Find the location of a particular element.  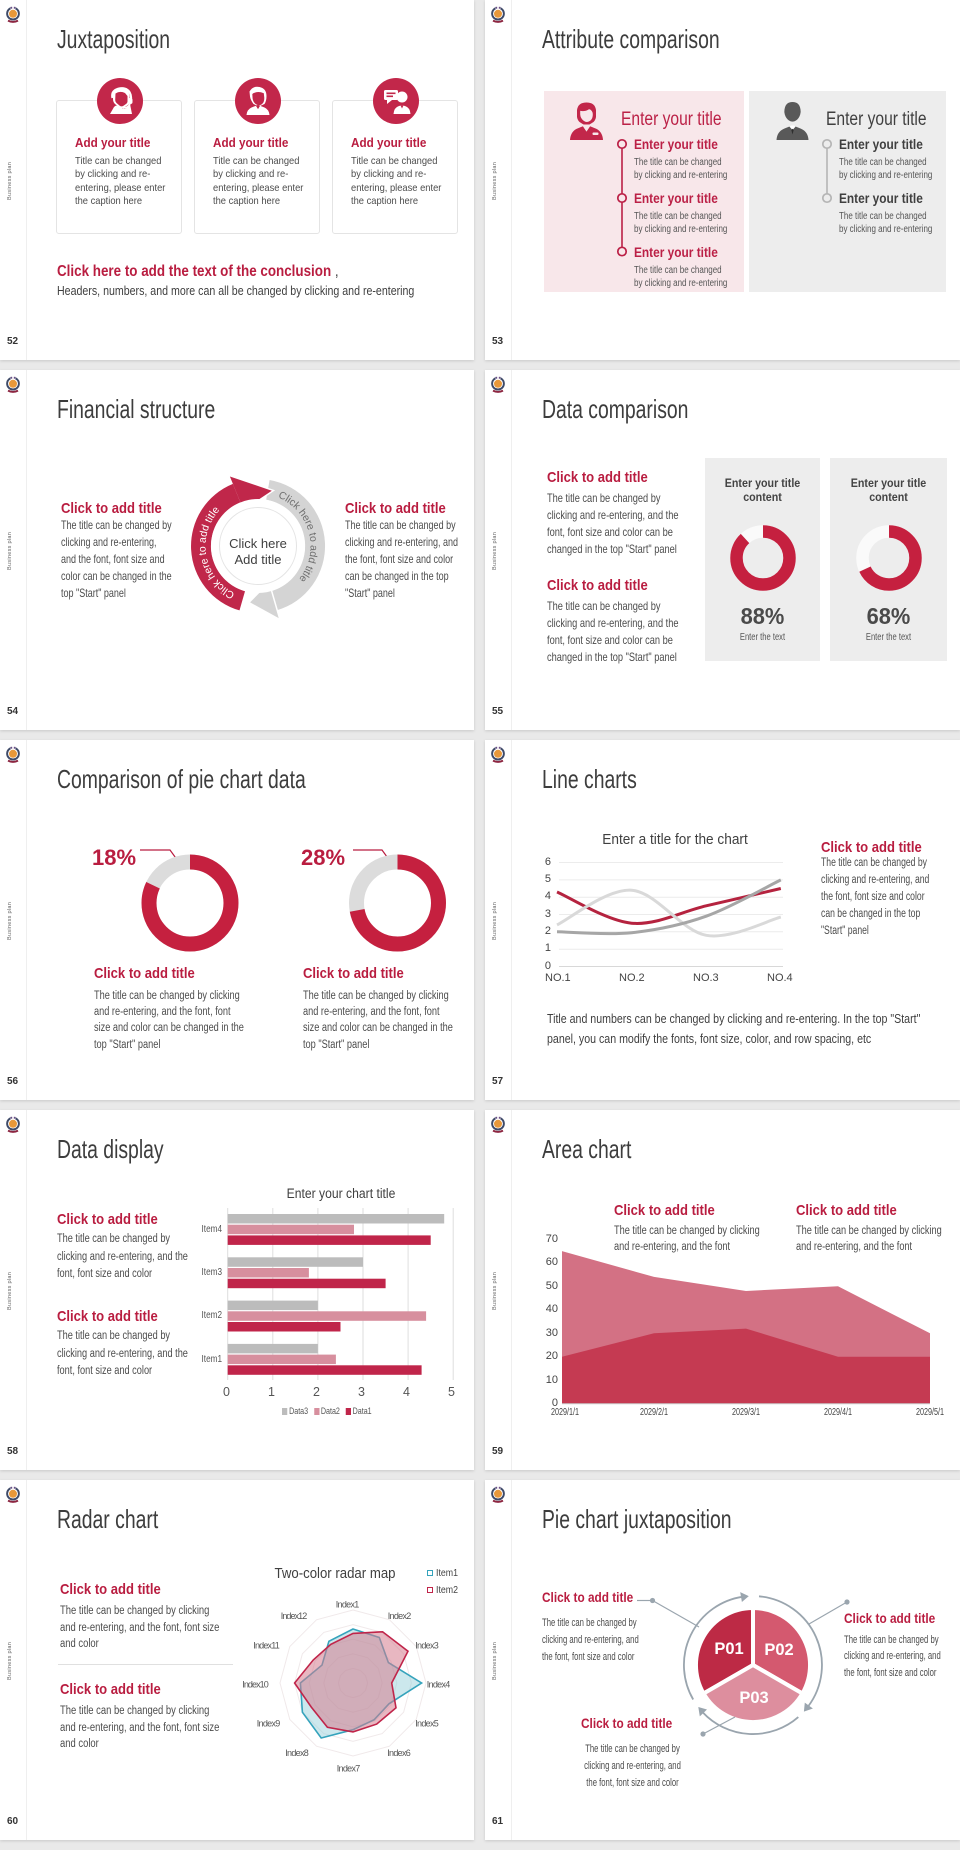

svg-text: Index4 is located at coordinates (438, 1685).